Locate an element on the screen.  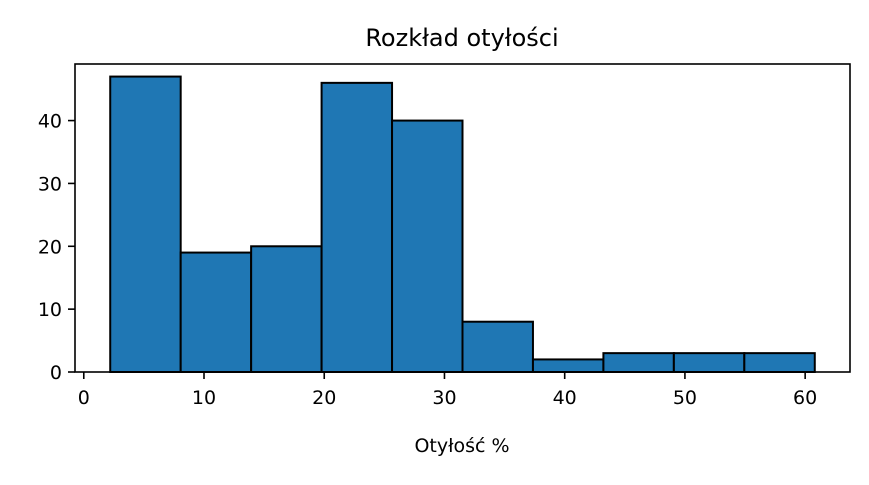
x-tick-label: 20 is located at coordinates (324, 398).